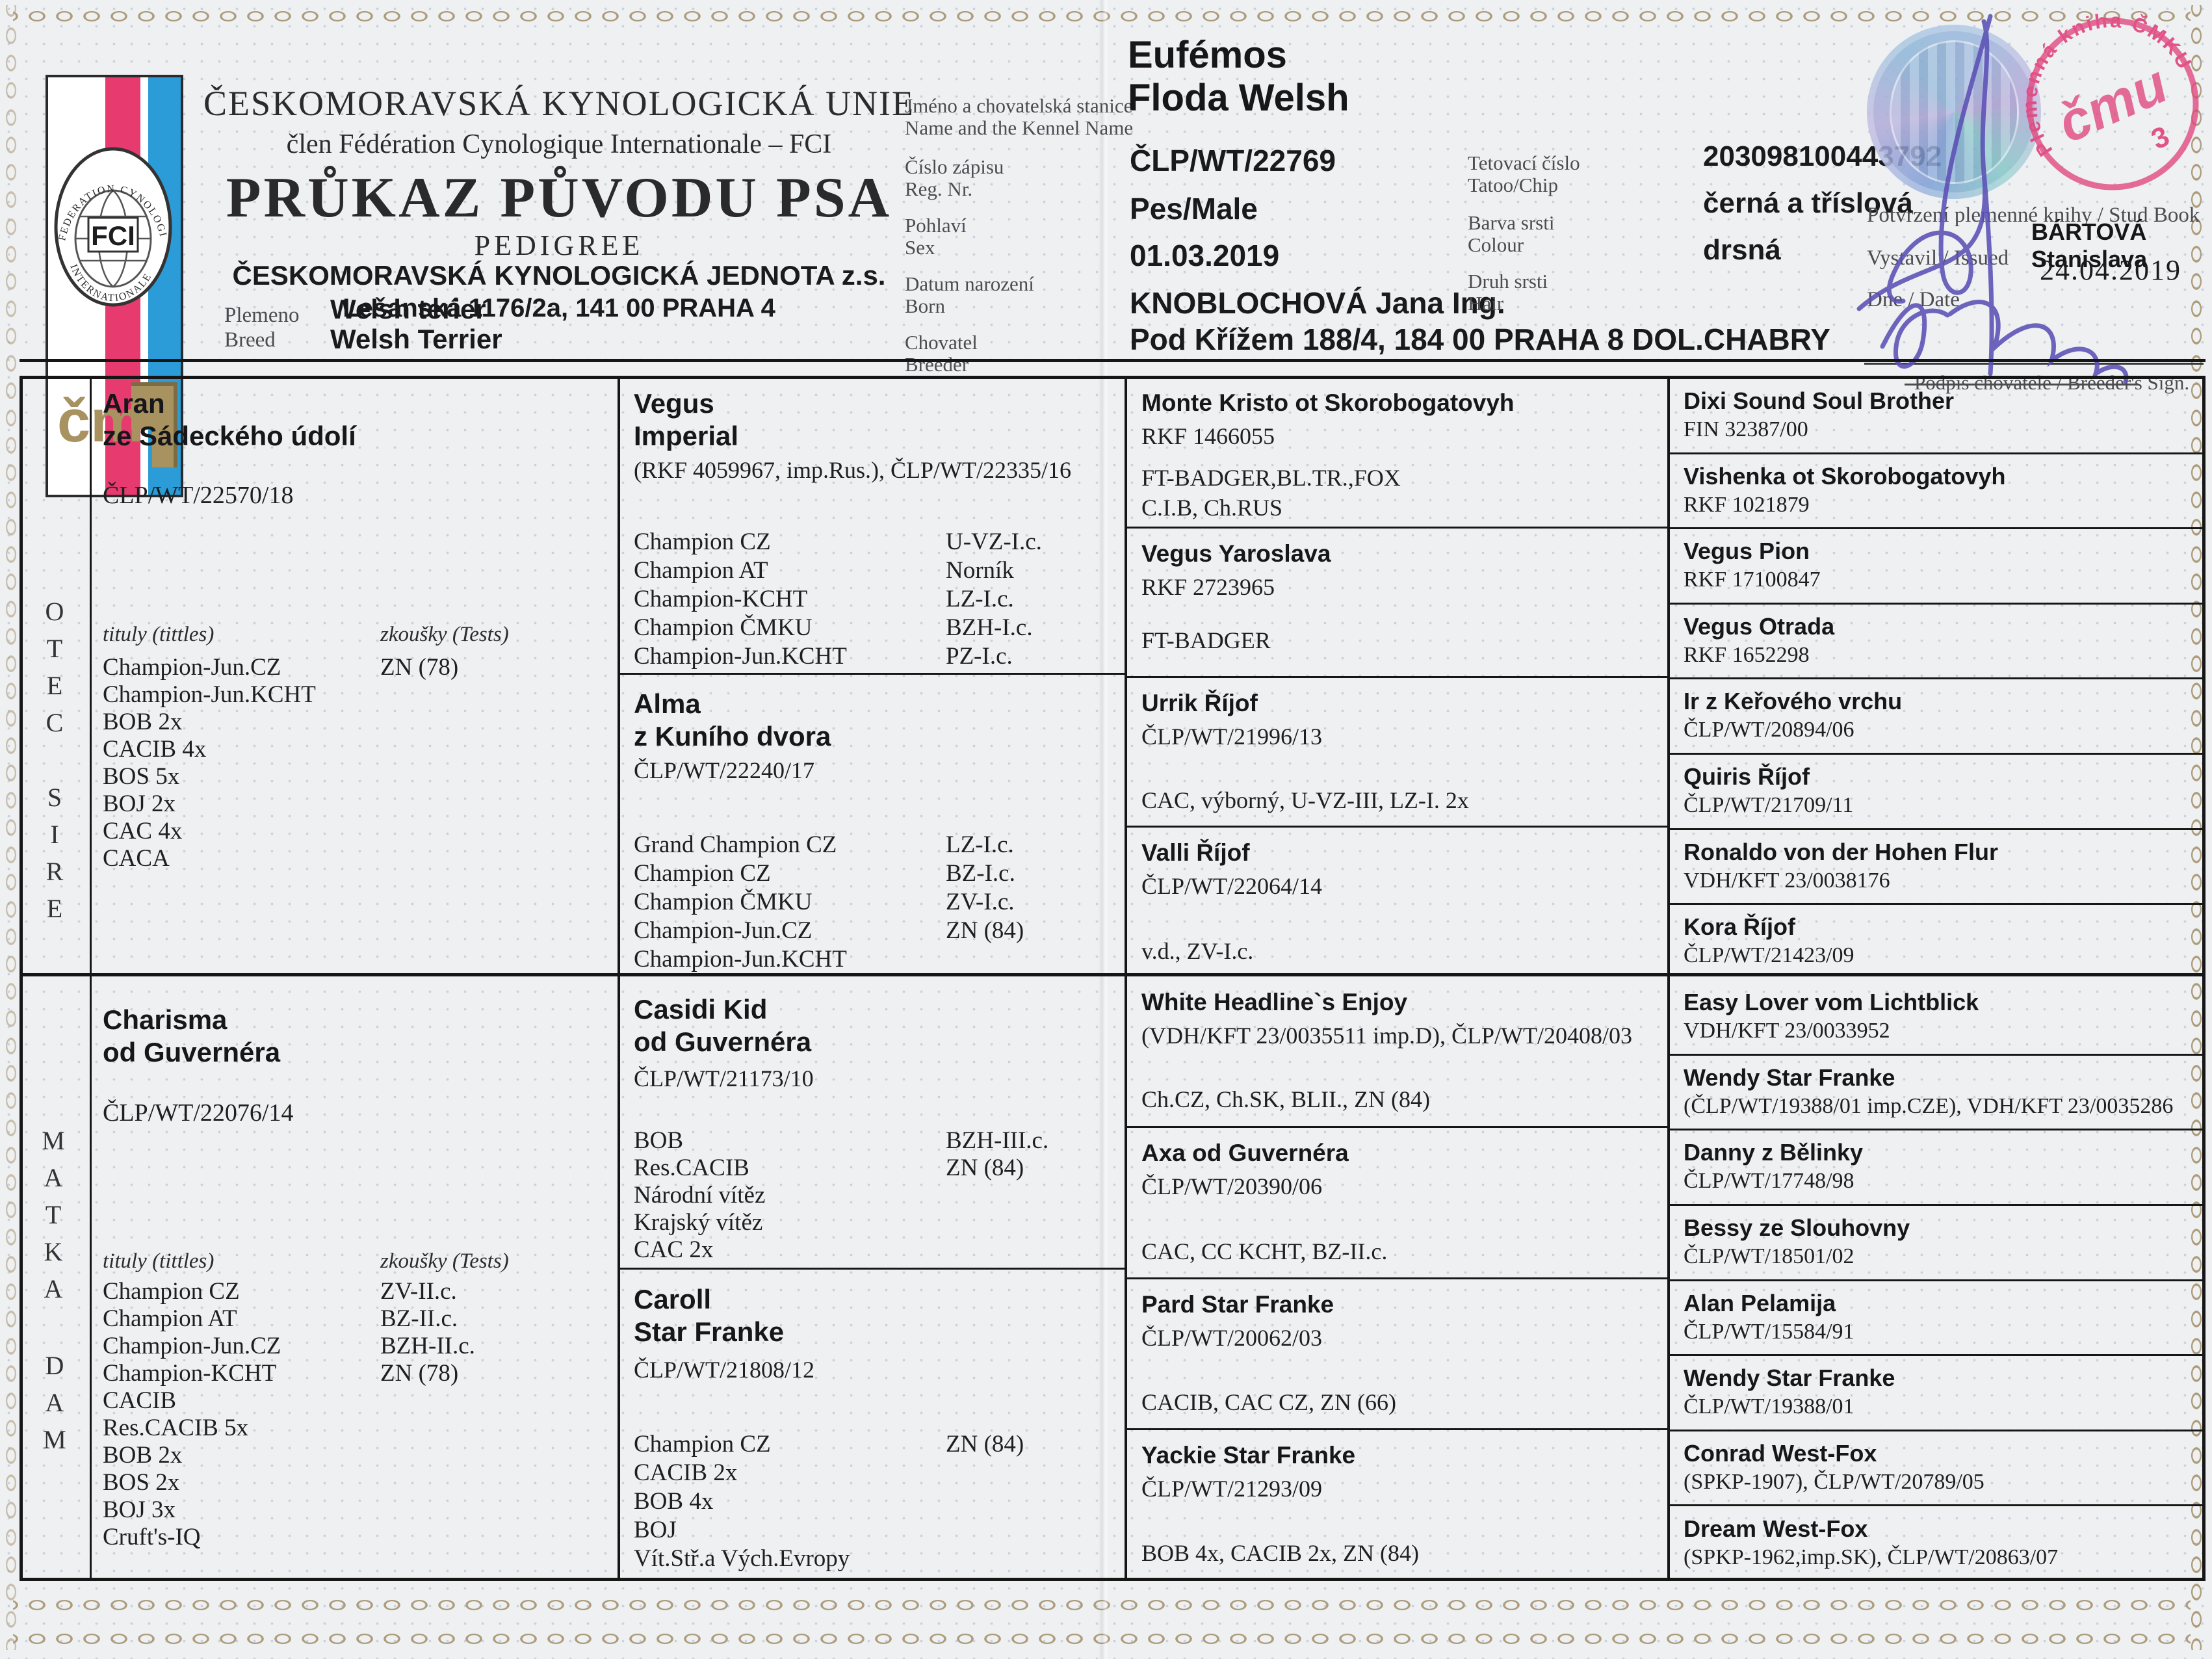 The height and width of the screenshot is (1659, 2212). Describe the element at coordinates (1746, 429) in the screenshot. I see `gggparent-reg: FIN 32387/00` at that location.